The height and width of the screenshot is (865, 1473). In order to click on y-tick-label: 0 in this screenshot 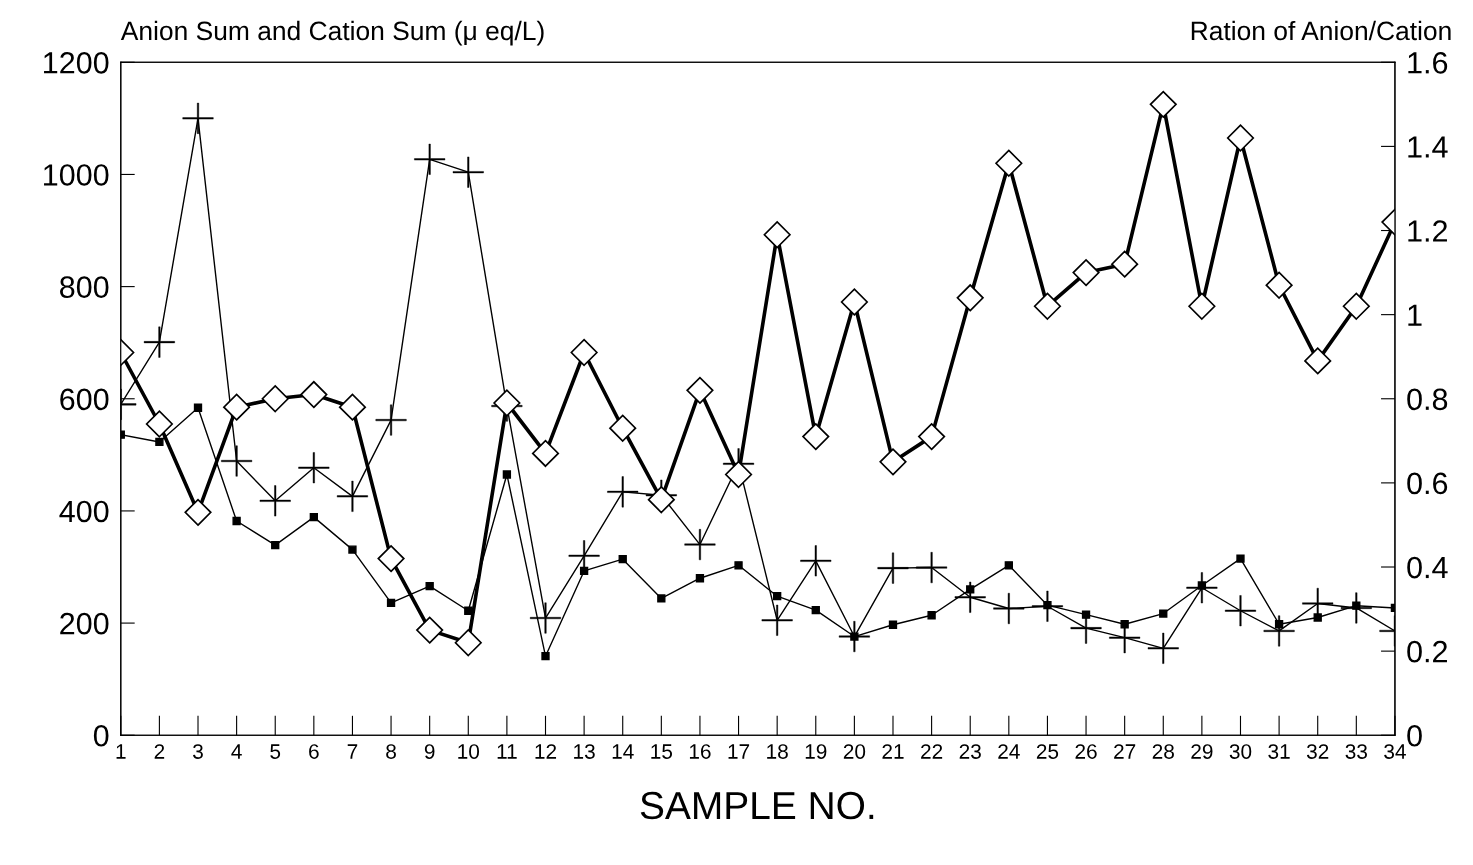, I will do `click(101, 735)`.